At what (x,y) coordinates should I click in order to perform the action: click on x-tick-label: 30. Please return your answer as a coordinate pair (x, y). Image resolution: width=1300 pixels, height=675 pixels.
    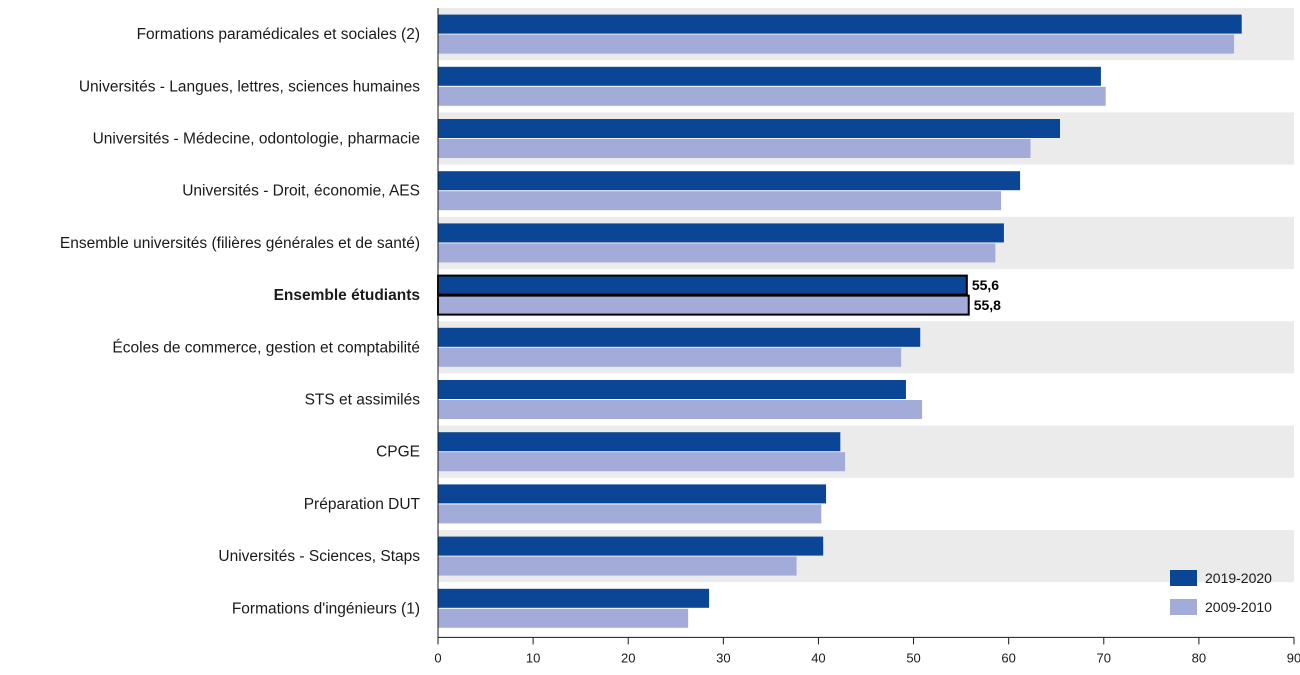
    Looking at the image, I should click on (723, 657).